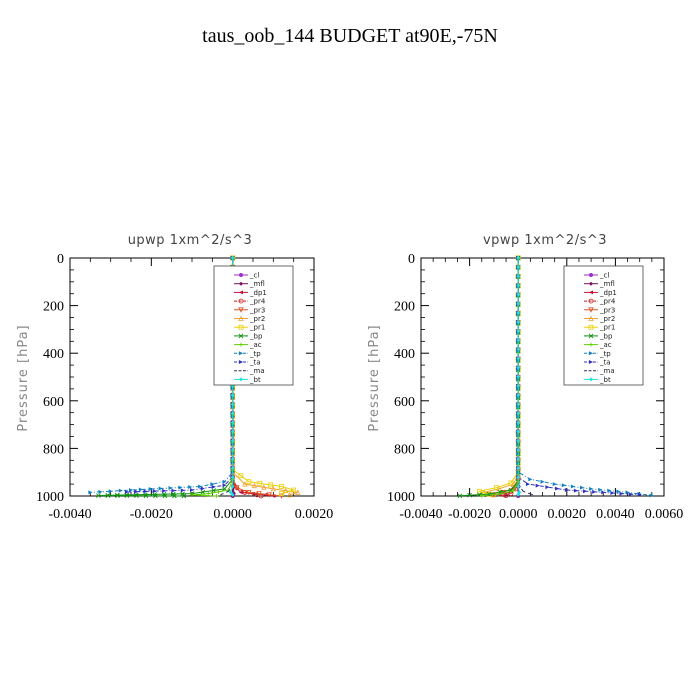 The height and width of the screenshot is (700, 700). I want to click on data-series-bp, so click(489, 377).